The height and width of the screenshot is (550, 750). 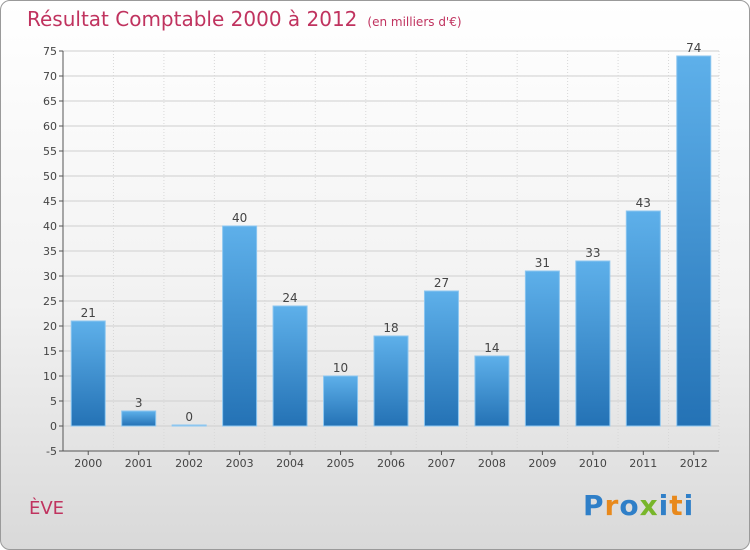 What do you see at coordinates (88, 313) in the screenshot?
I see `data-label-2000: 21` at bounding box center [88, 313].